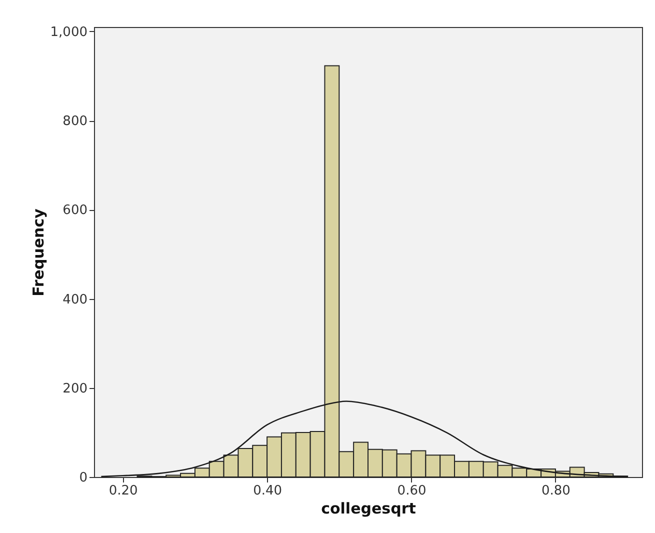 This screenshot has width=655, height=533. What do you see at coordinates (555, 491) in the screenshot?
I see `x-tick-label: 0.80` at bounding box center [555, 491].